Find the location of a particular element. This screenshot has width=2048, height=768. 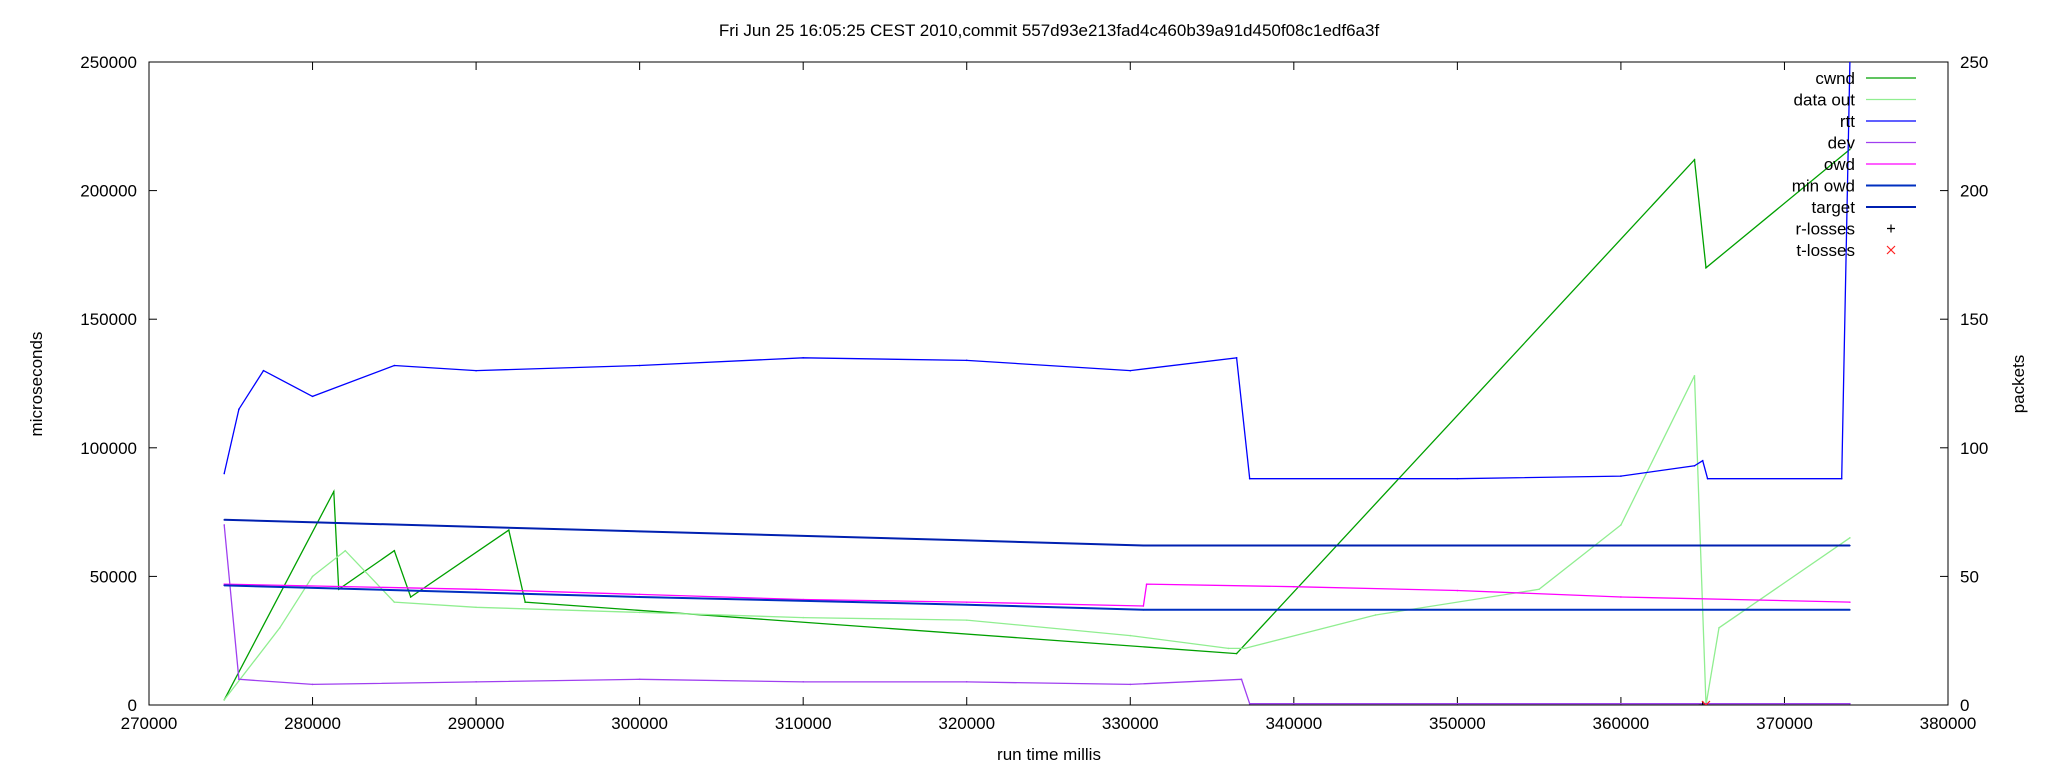

y-tick-label: 200000 is located at coordinates (108, 191).